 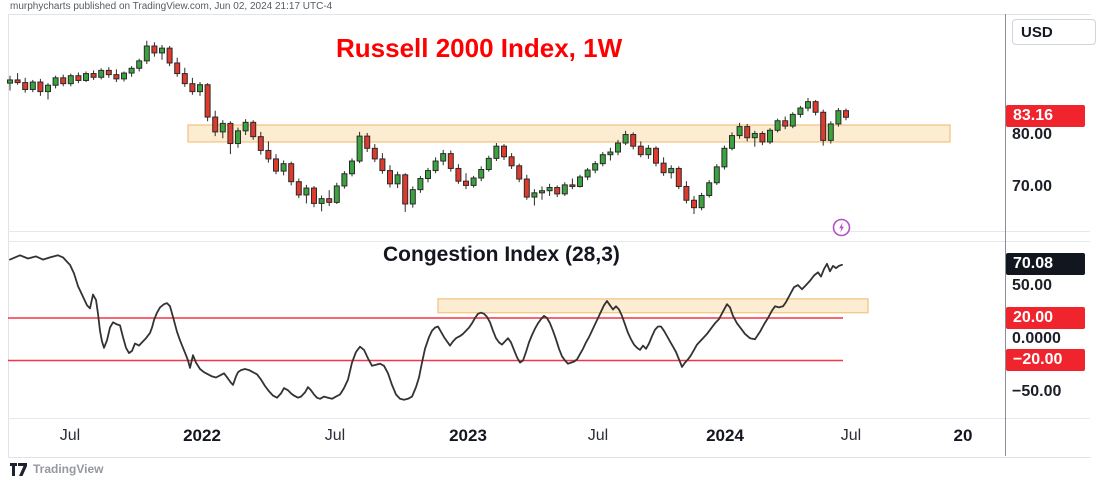 I want to click on scale-tick-label: 70.00, so click(x=1032, y=186).